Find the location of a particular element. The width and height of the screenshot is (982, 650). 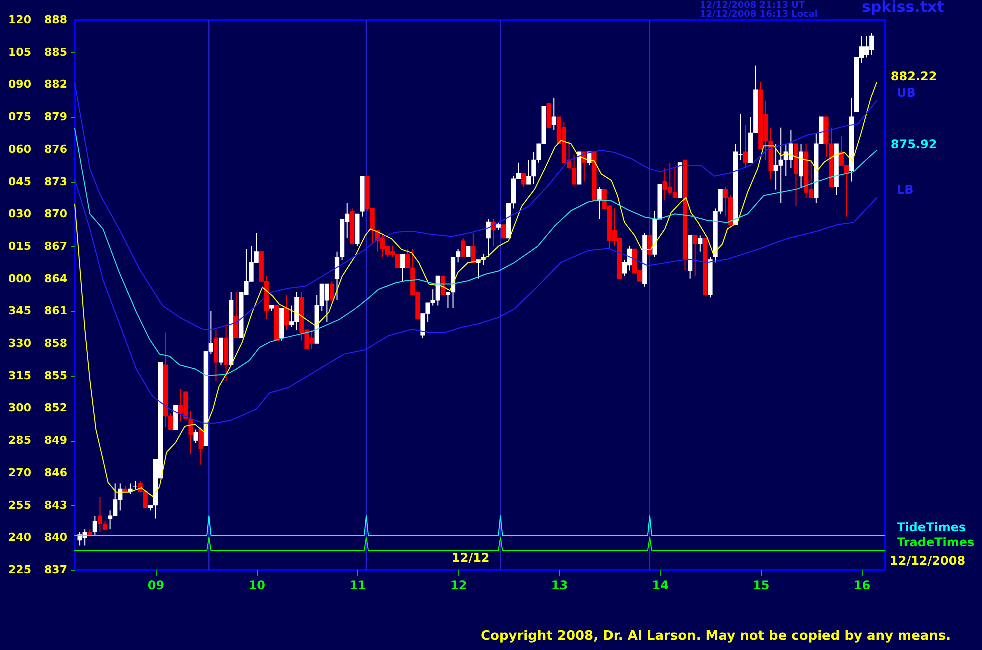

y2-tick-label: 225 is located at coordinates (20, 570).